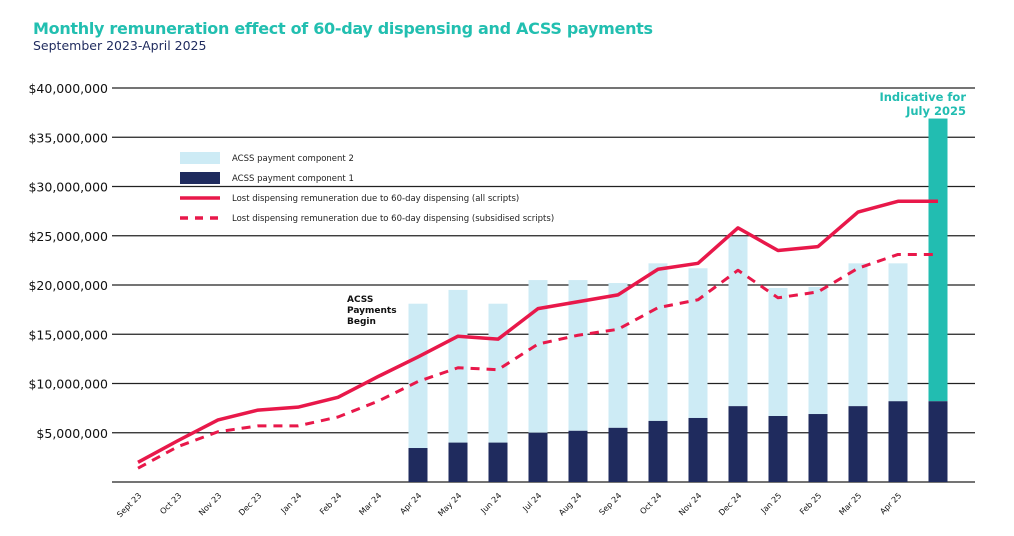  Describe the element at coordinates (291, 503) in the screenshot. I see `x-tick-label: Jan 24` at that location.